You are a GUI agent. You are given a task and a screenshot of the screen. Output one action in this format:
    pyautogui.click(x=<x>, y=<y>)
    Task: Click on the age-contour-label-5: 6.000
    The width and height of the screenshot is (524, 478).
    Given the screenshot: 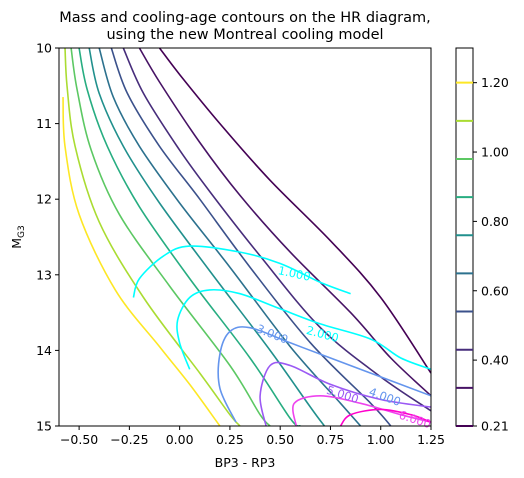 What is the action you would take?
    pyautogui.click(x=415, y=419)
    